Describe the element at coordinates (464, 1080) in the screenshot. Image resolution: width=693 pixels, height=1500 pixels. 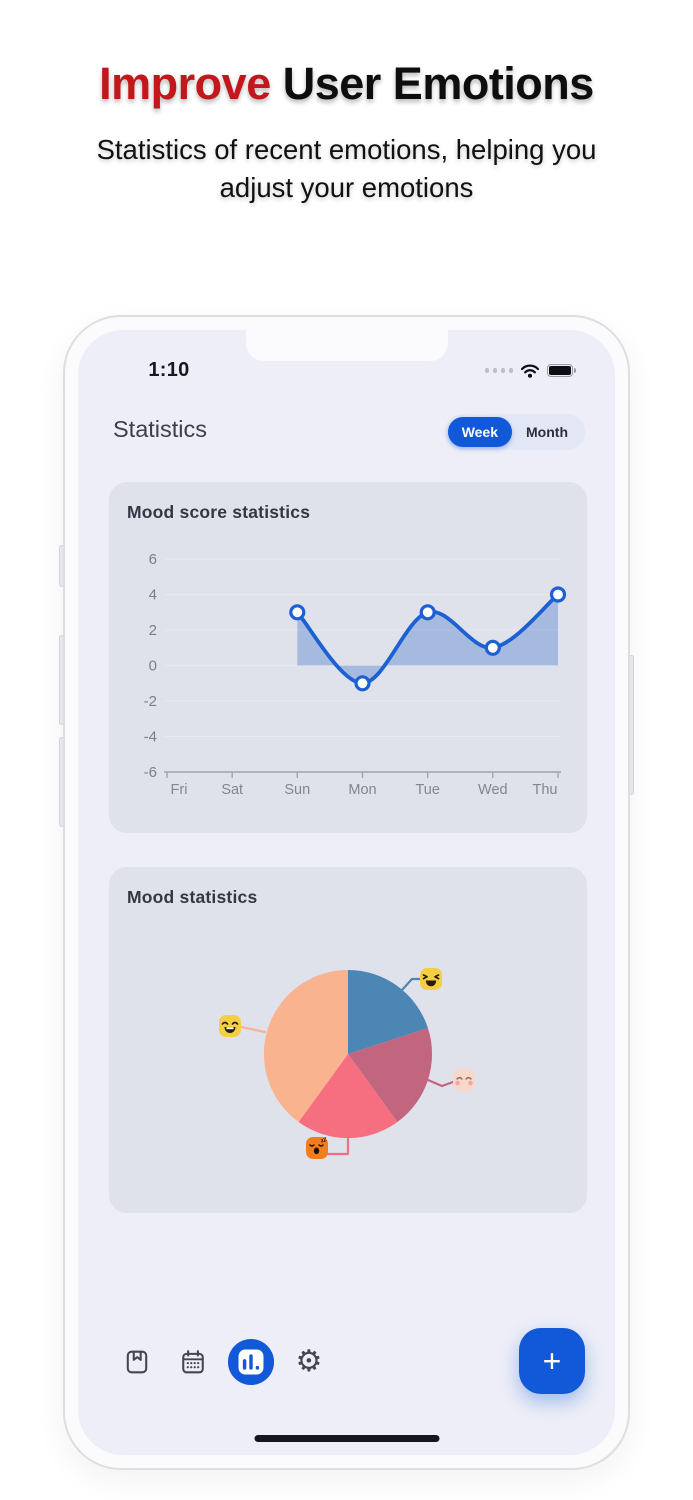
I see `blushing-emoji-icon` at that location.